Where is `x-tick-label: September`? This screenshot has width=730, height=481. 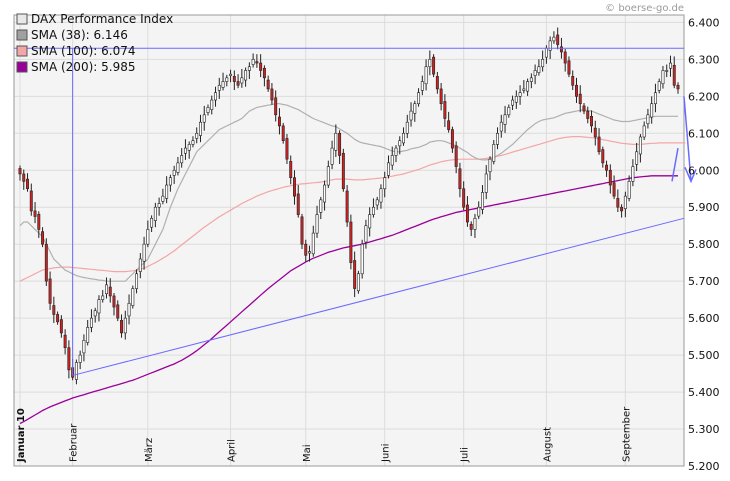
x-tick-label: September is located at coordinates (626, 434).